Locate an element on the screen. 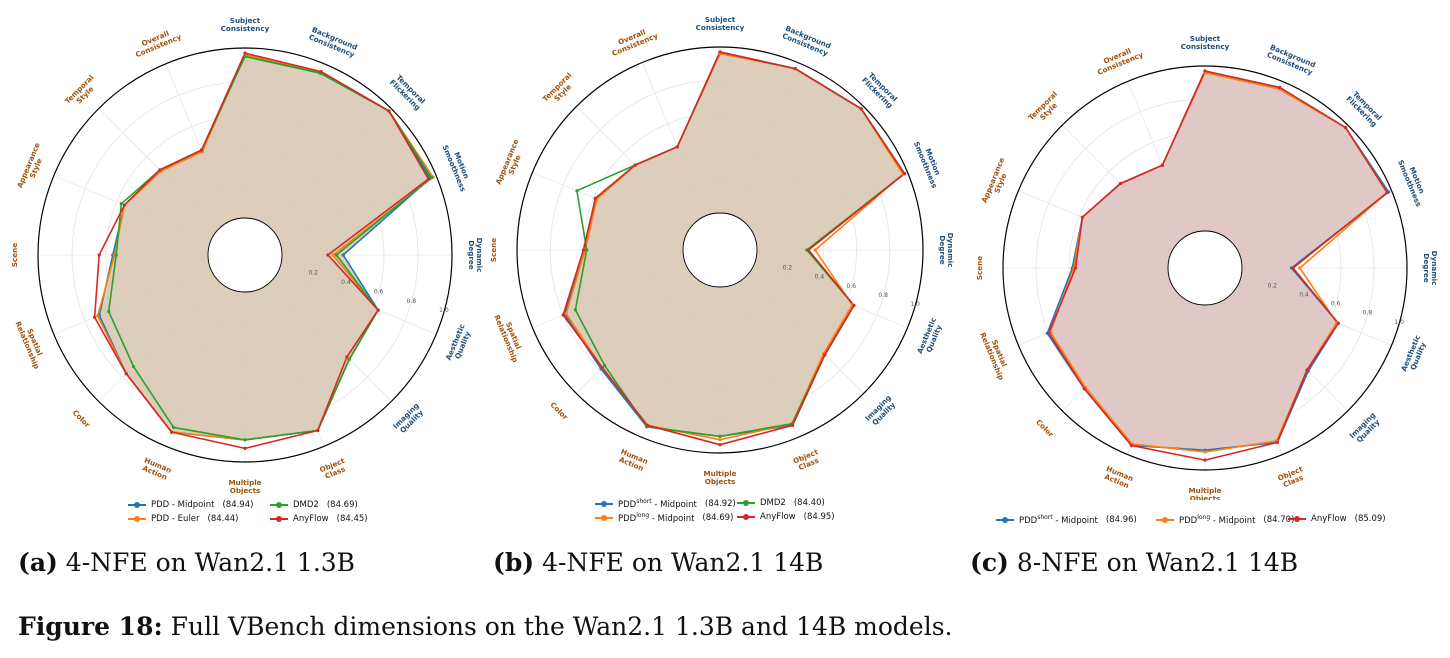  legend-item-pdd-midpoint: PDD - Midpoint (84.94) is located at coordinates (190, 505).